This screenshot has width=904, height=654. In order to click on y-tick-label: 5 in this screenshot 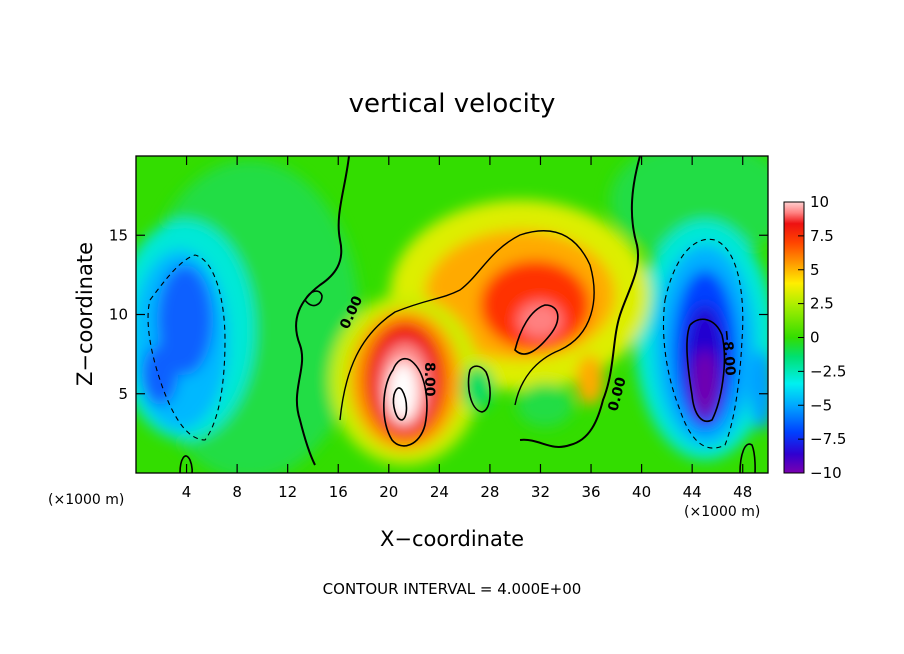, I will do `click(123, 394)`.